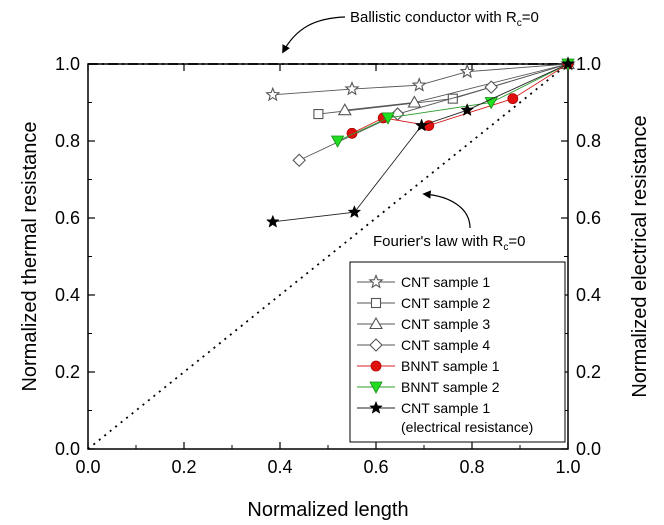 This screenshot has width=664, height=525. I want to click on y-tick-label: 0.8, so click(67, 141).